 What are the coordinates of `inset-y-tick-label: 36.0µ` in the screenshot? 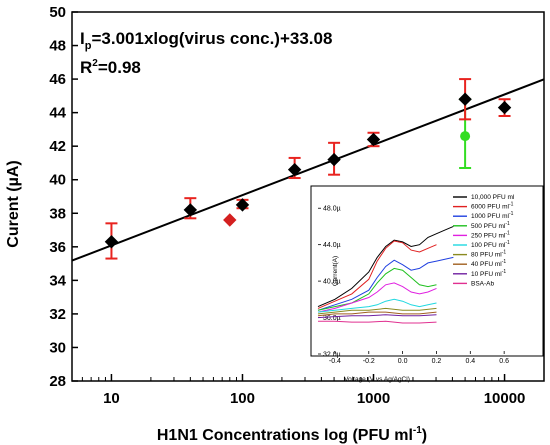 It's located at (332, 318).